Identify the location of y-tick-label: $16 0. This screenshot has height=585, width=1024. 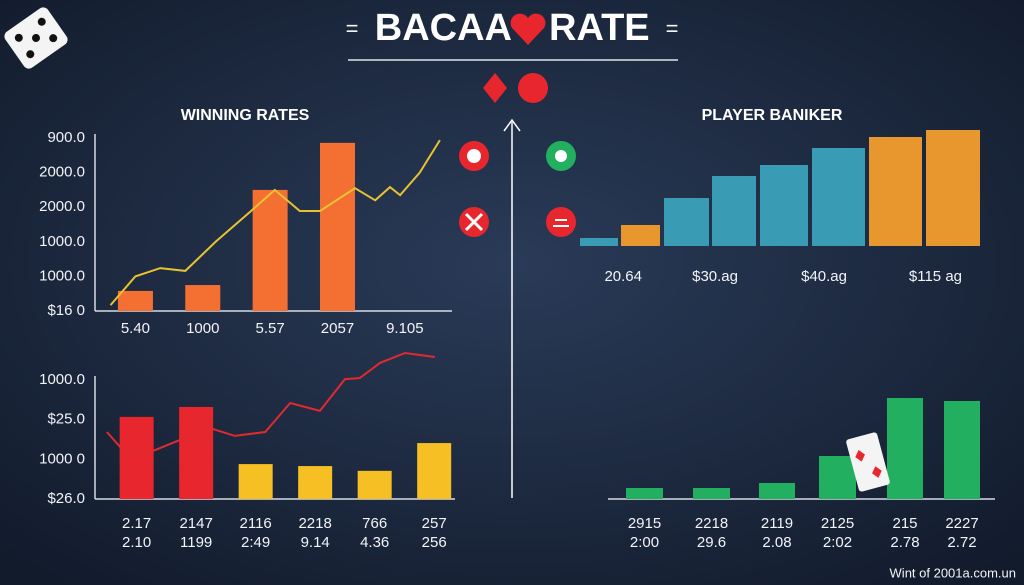
(66, 310).